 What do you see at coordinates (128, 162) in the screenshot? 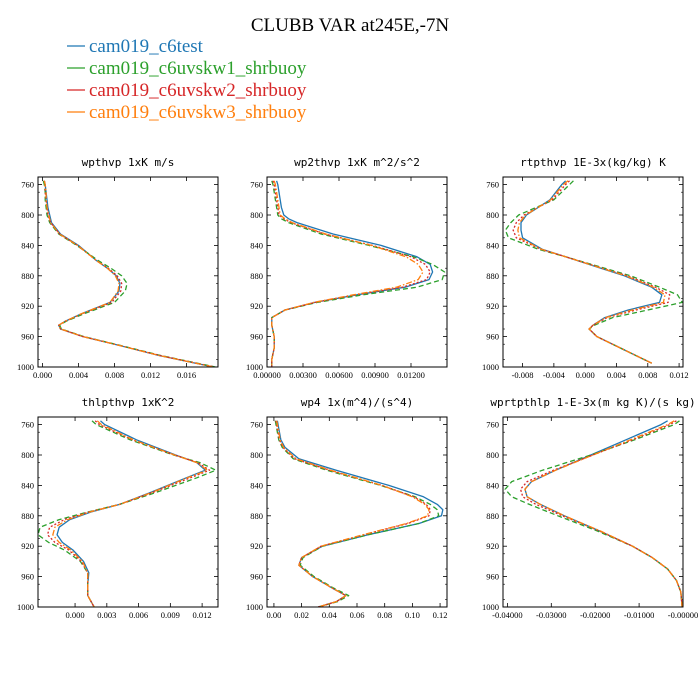
I see `panel-title: wpthvp 1xK m/s` at bounding box center [128, 162].